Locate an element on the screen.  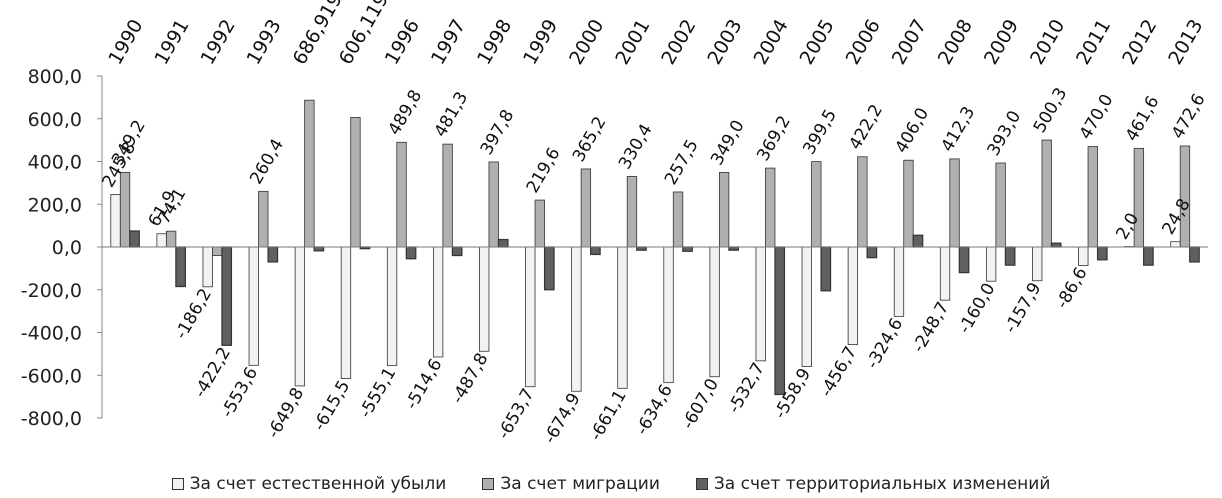
legend-swatch-natural is located at coordinates (177, 484).